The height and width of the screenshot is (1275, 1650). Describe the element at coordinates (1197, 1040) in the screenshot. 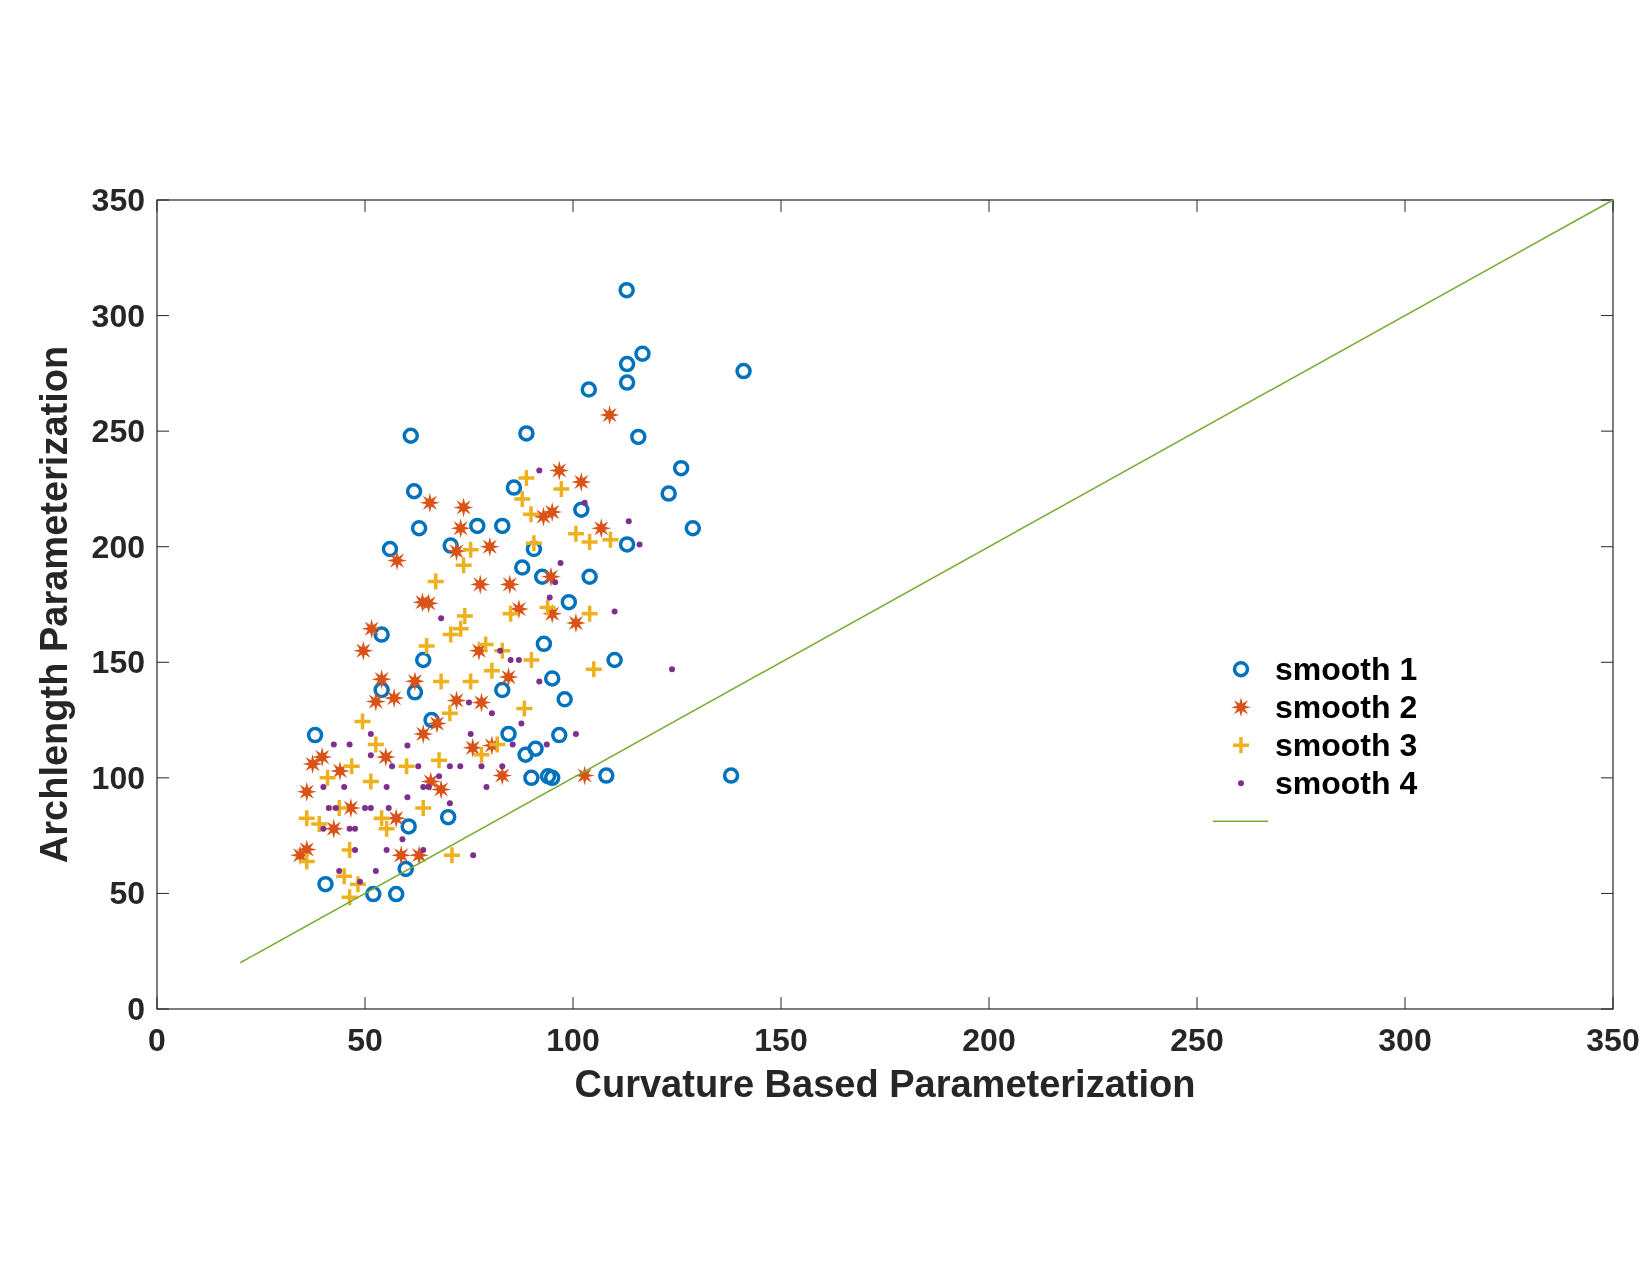

I see `x-tick-label: 250` at that location.